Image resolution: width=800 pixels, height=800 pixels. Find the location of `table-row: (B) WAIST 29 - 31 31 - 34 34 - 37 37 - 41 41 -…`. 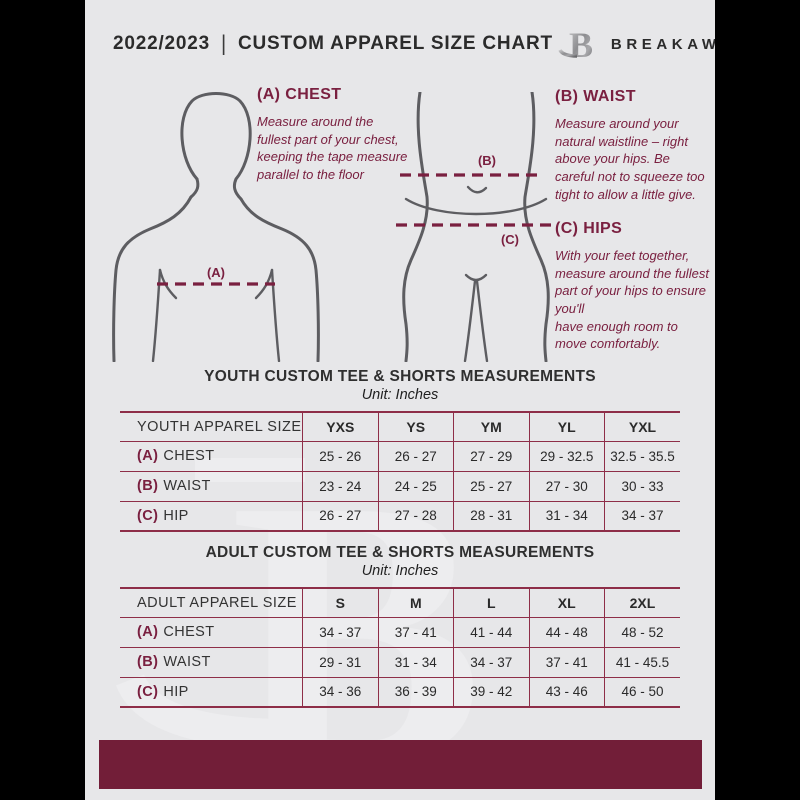

table-row: (B) WAIST 29 - 31 31 - 34 34 - 37 37 - 41 41 -… is located at coordinates (400, 662).